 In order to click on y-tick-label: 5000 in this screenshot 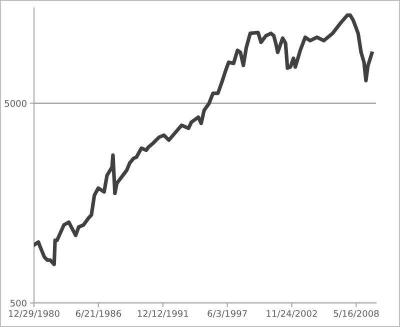, I will do `click(15, 103)`.